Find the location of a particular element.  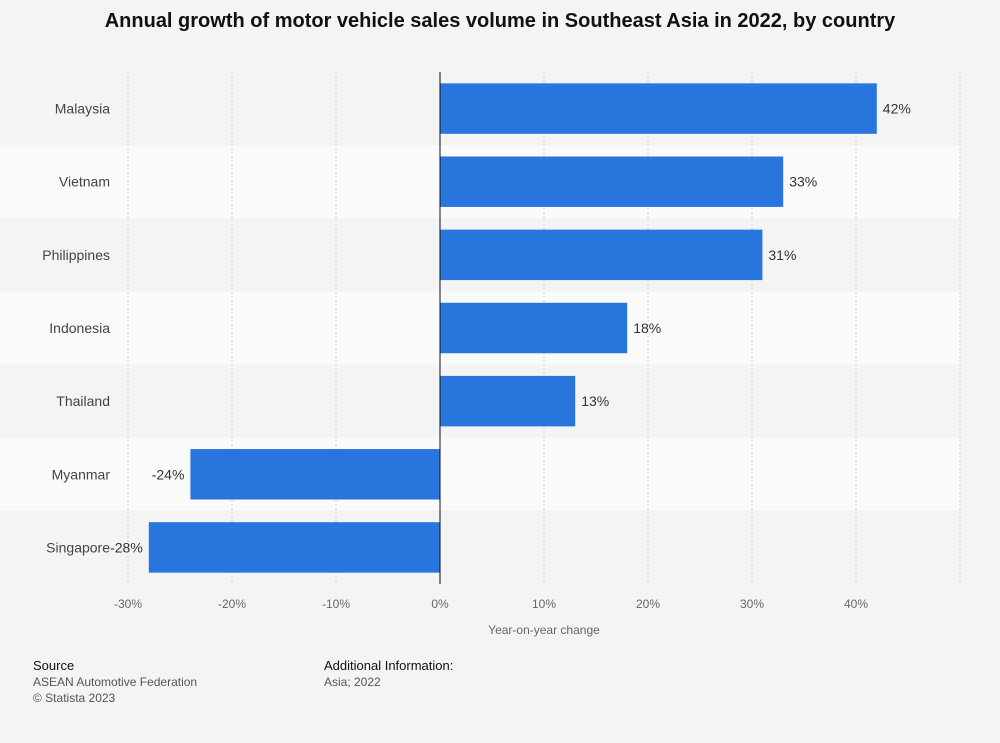

x-tick-label: -10% is located at coordinates (336, 604).